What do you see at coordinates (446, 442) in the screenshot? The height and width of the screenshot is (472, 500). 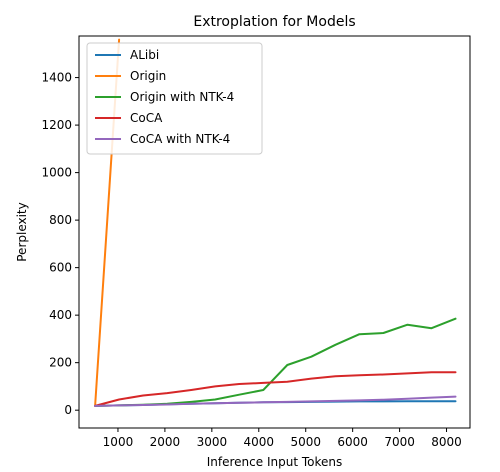 I see `x-tick-label: 8000` at bounding box center [446, 442].